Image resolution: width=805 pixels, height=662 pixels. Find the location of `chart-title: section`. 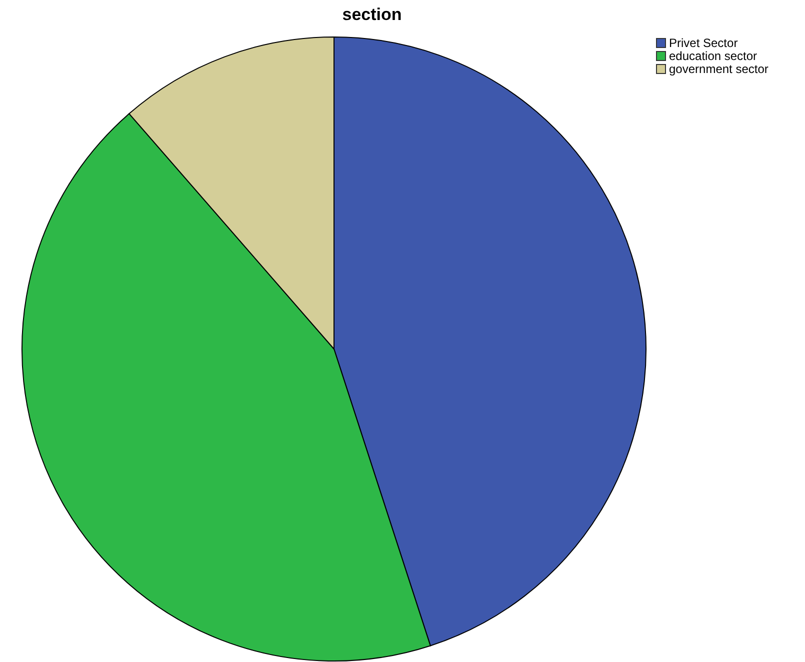

chart-title: section is located at coordinates (372, 15).